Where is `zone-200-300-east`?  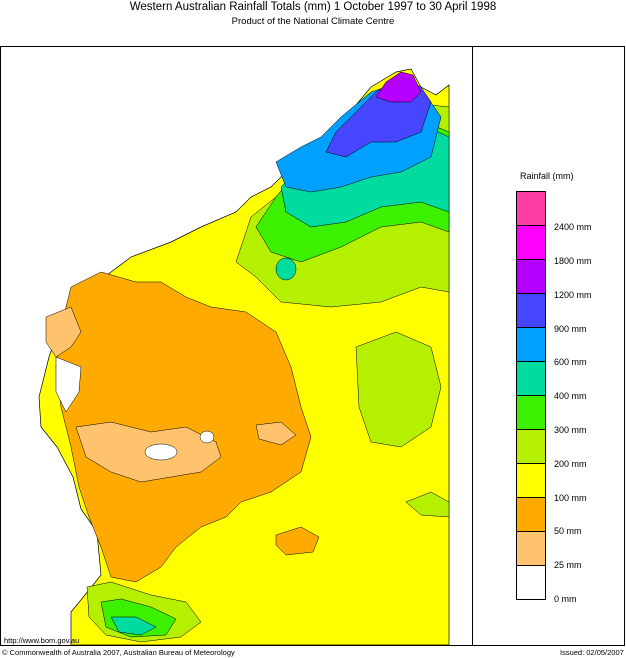
zone-200-300-east is located at coordinates (398, 389).